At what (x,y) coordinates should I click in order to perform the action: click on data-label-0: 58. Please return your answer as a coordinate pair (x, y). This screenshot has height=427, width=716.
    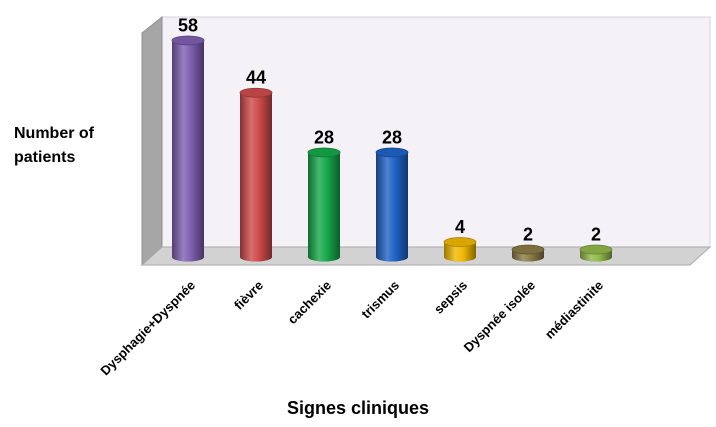
    Looking at the image, I should click on (188, 25).